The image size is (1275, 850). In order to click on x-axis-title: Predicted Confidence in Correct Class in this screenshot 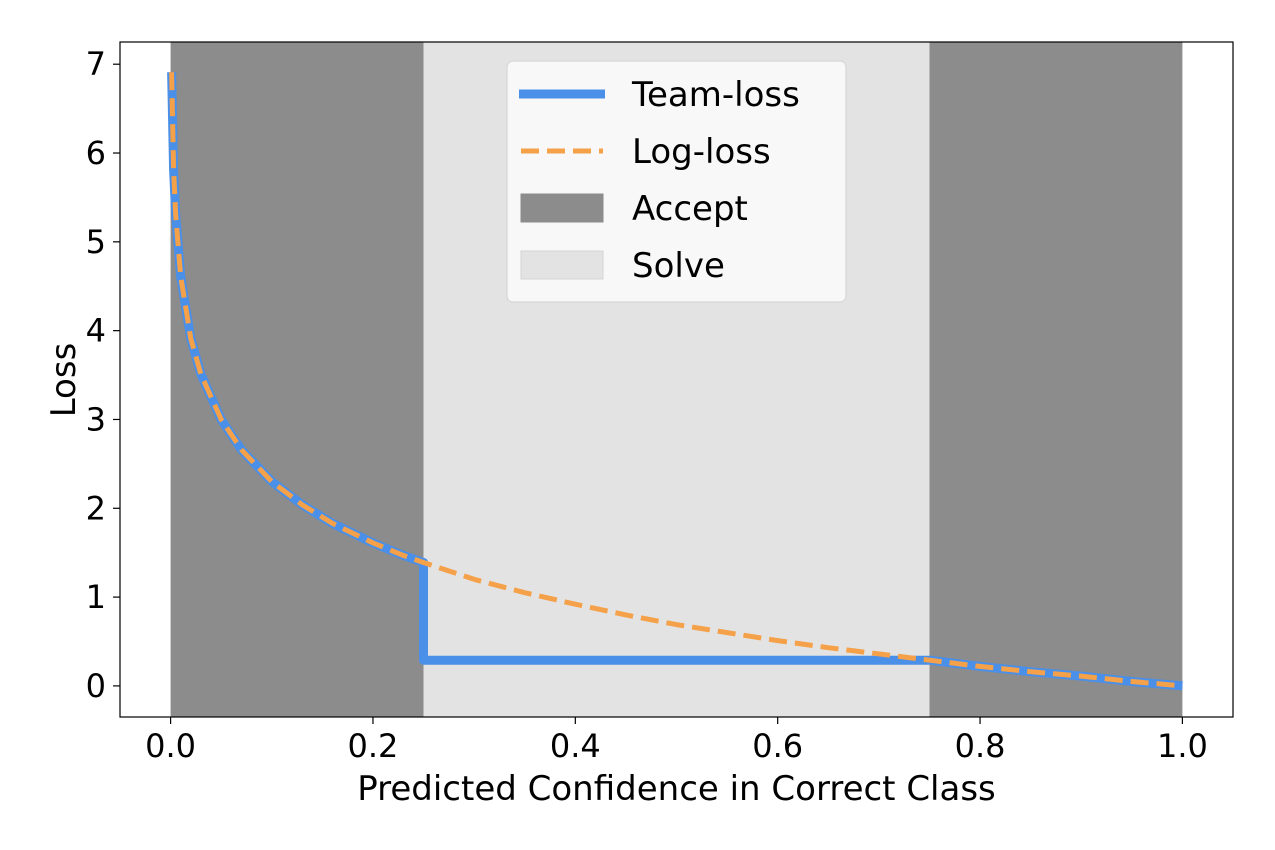, I will do `click(676, 789)`.